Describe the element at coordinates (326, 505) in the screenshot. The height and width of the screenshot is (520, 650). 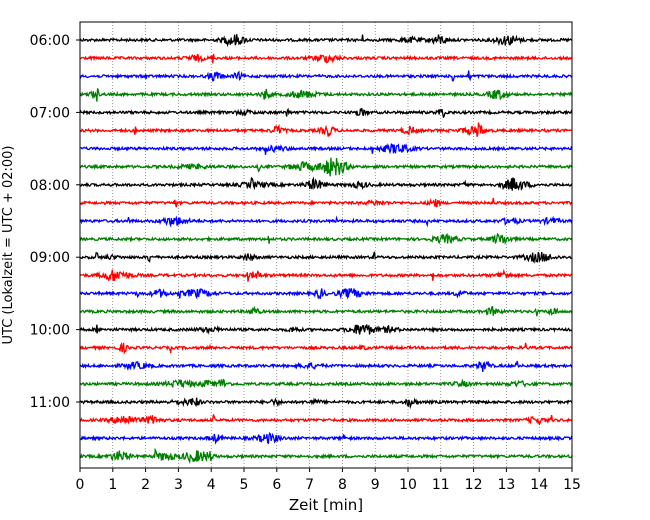
I see `x-axis-label: Zeit [min]` at that location.